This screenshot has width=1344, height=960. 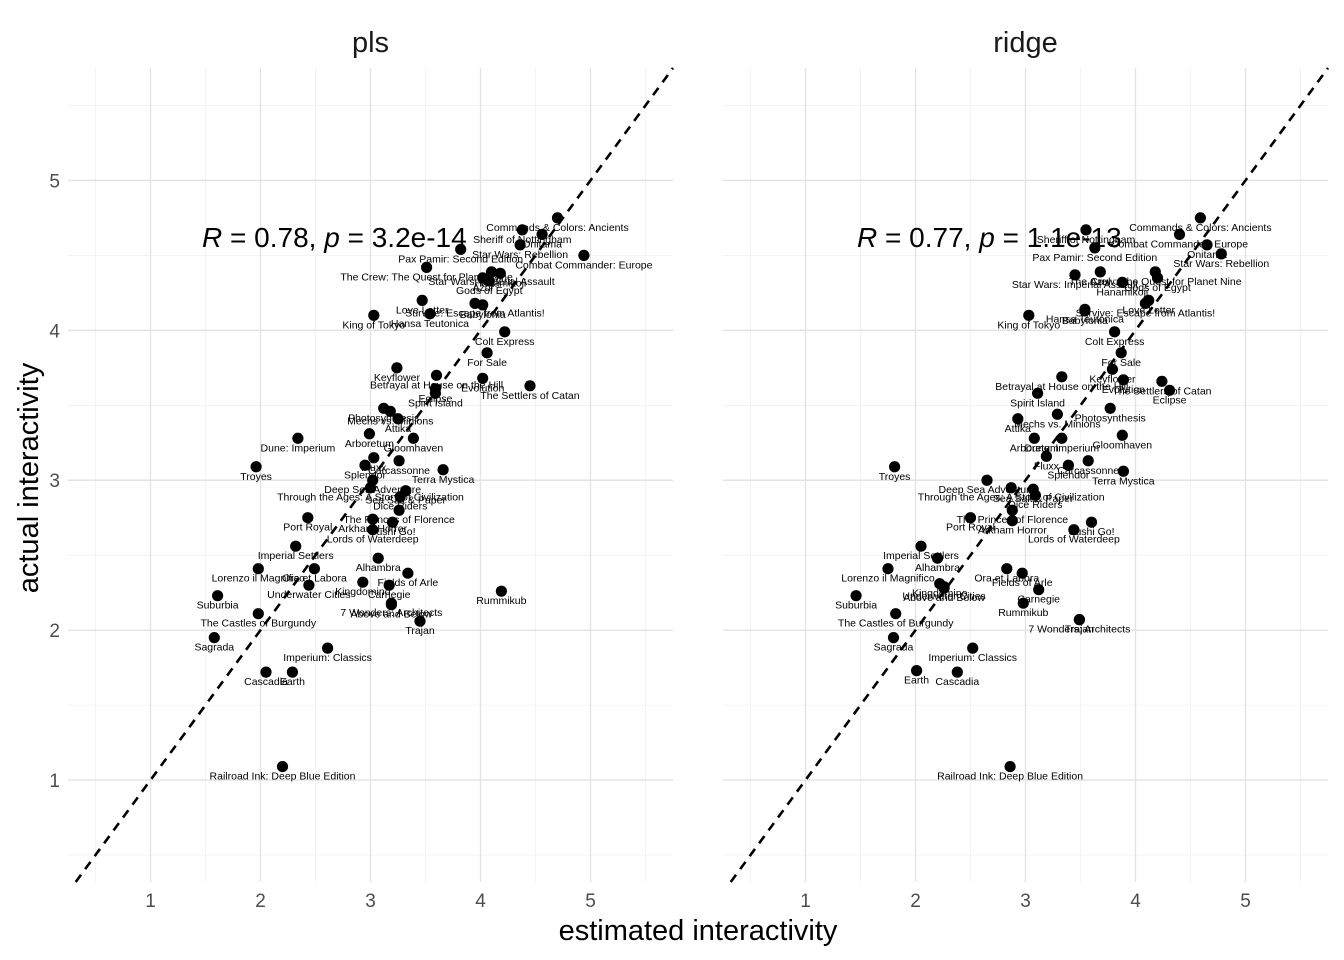 What do you see at coordinates (214, 648) in the screenshot?
I see `point-label: Sagrada` at bounding box center [214, 648].